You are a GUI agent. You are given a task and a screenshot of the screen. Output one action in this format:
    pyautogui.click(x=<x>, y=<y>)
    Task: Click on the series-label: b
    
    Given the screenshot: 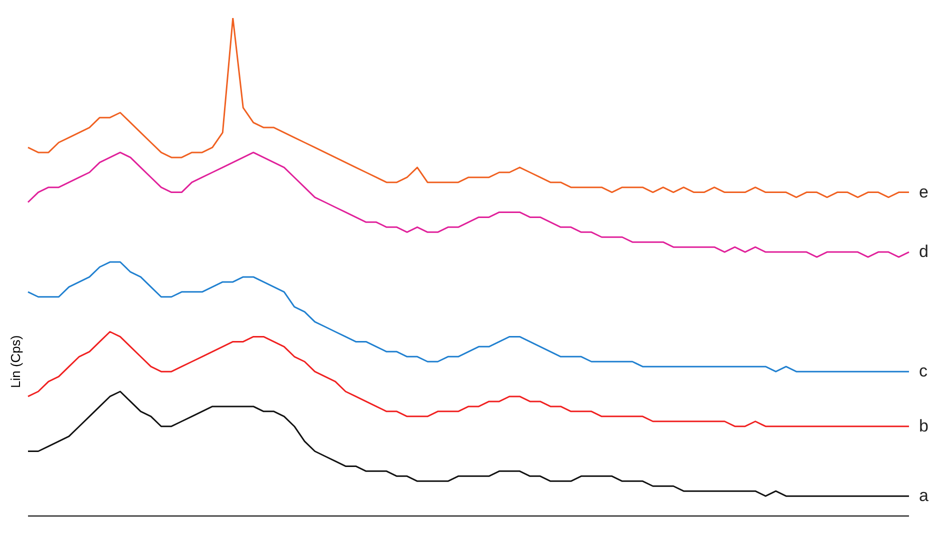 What is the action you would take?
    pyautogui.click(x=923, y=426)
    